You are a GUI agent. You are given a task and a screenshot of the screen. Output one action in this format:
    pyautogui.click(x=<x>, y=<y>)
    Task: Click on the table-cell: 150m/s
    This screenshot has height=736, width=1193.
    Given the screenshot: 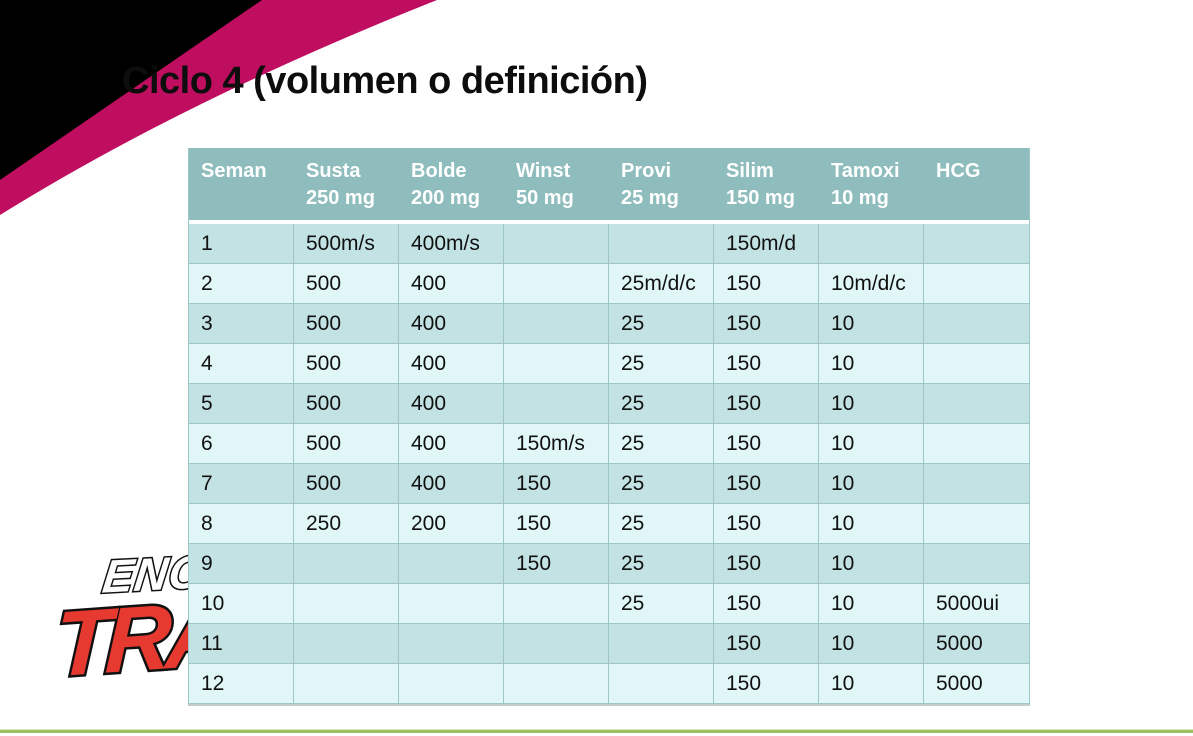 What is the action you would take?
    pyautogui.click(x=556, y=444)
    